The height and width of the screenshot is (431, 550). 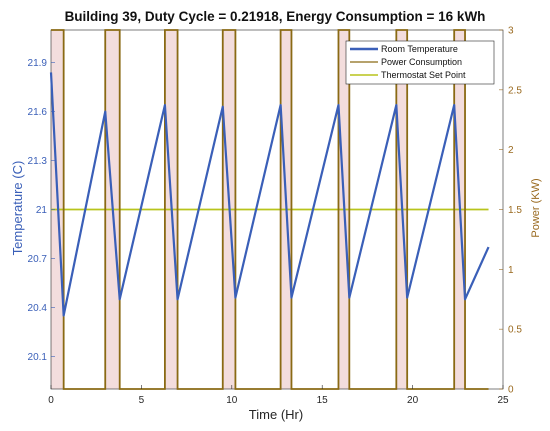 I want to click on y-right-tick-label-6: 3, so click(x=511, y=31).